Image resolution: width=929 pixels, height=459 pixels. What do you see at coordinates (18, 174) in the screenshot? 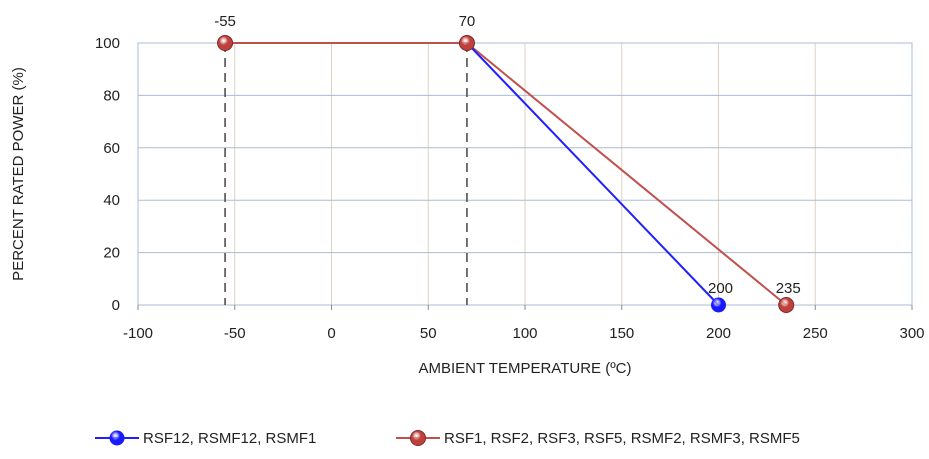
I see `y-axis-title: PERCENT RATED POWER (%)` at bounding box center [18, 174].